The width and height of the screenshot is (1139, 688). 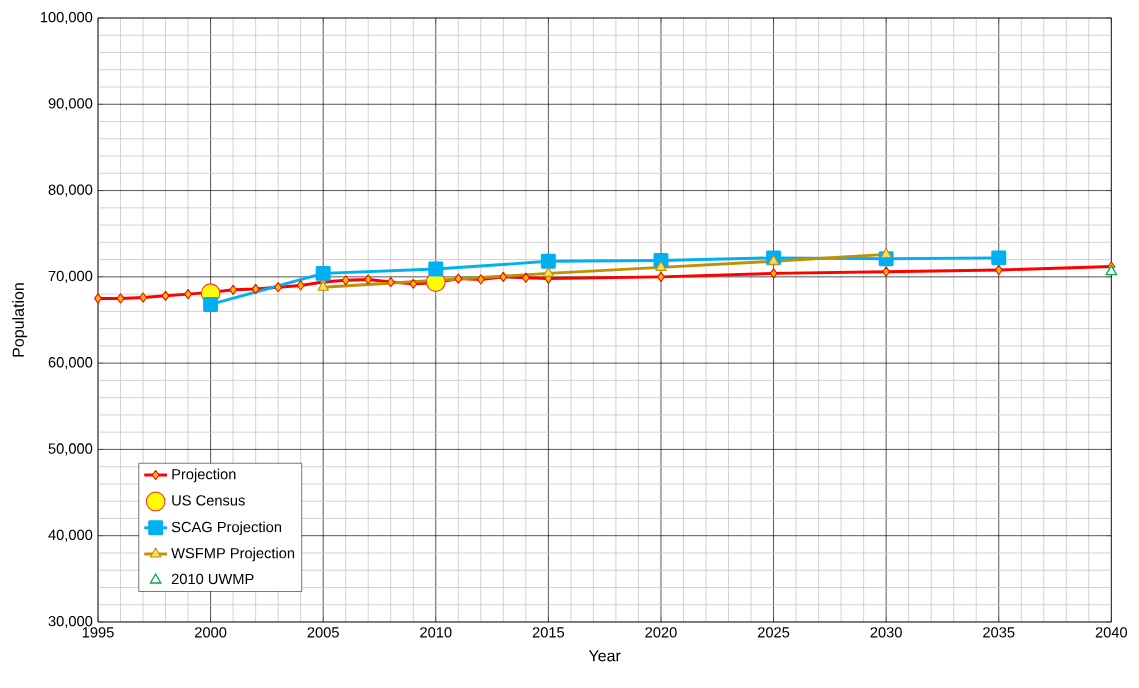 I want to click on x-tick-label: 2020, so click(x=661, y=632).